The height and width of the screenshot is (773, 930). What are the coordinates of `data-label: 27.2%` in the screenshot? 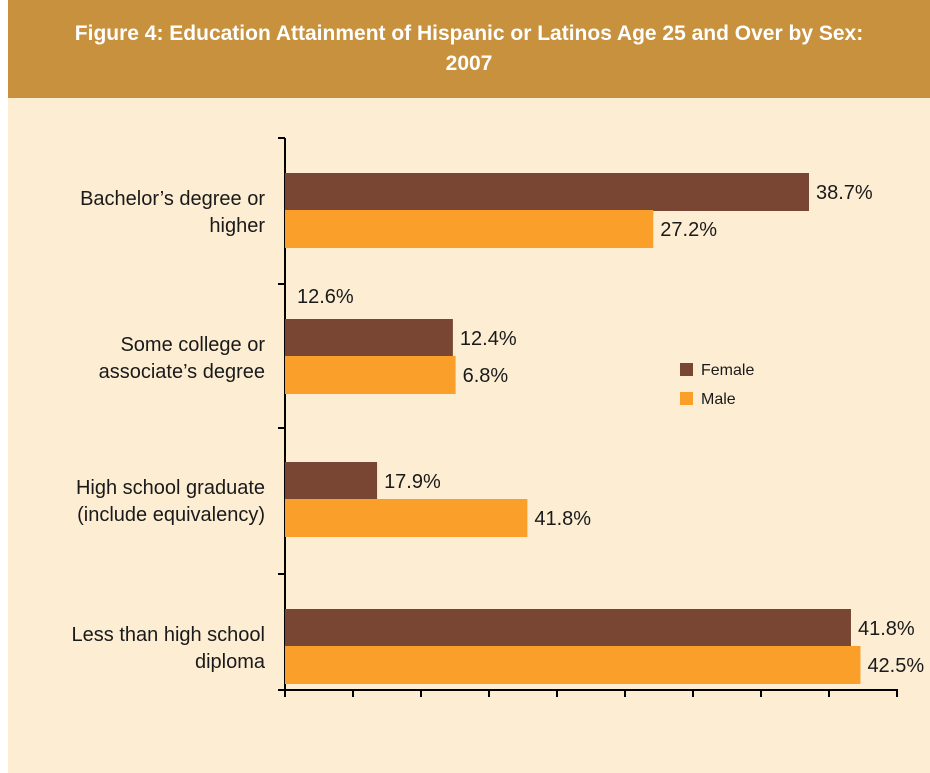 It's located at (688, 230).